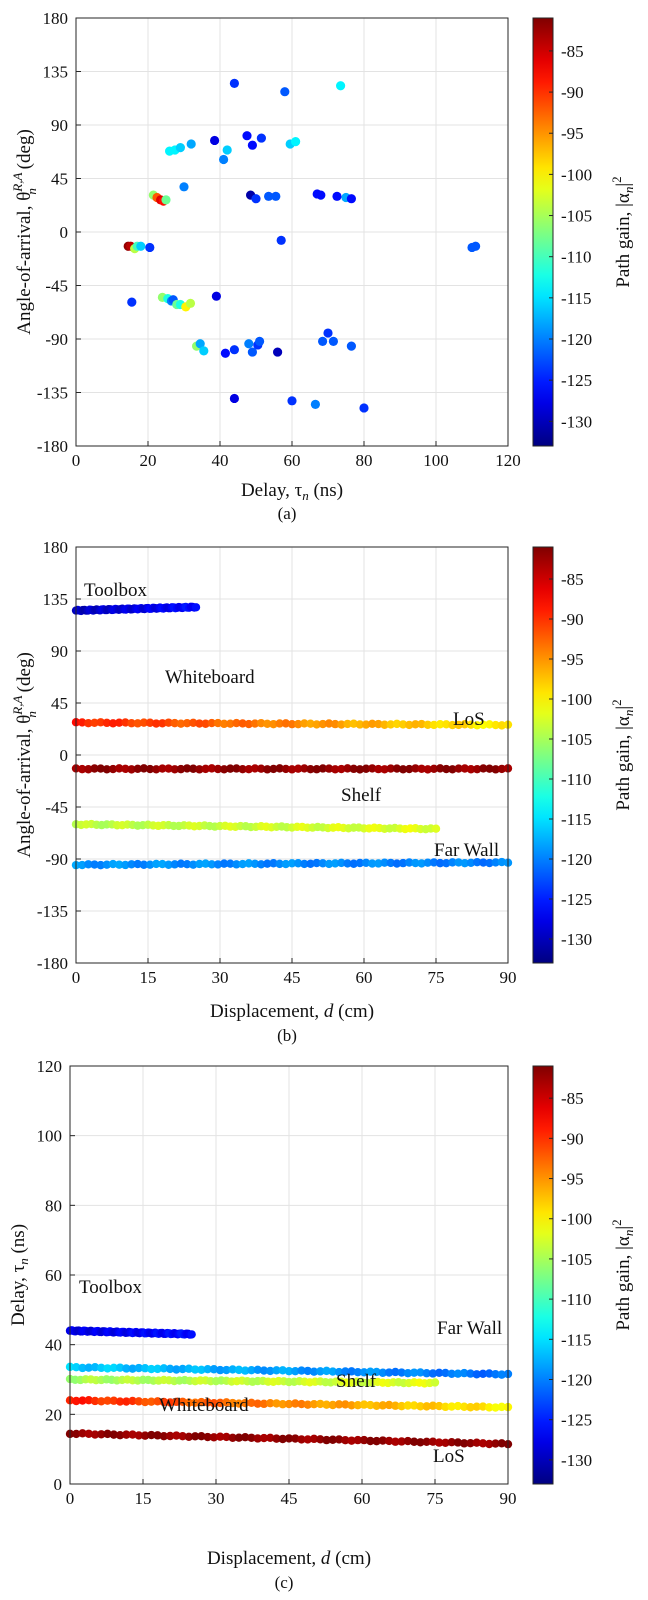 The width and height of the screenshot is (648, 1600). Describe the element at coordinates (64, 232) in the screenshot. I see `y-tick-label: 0` at that location.